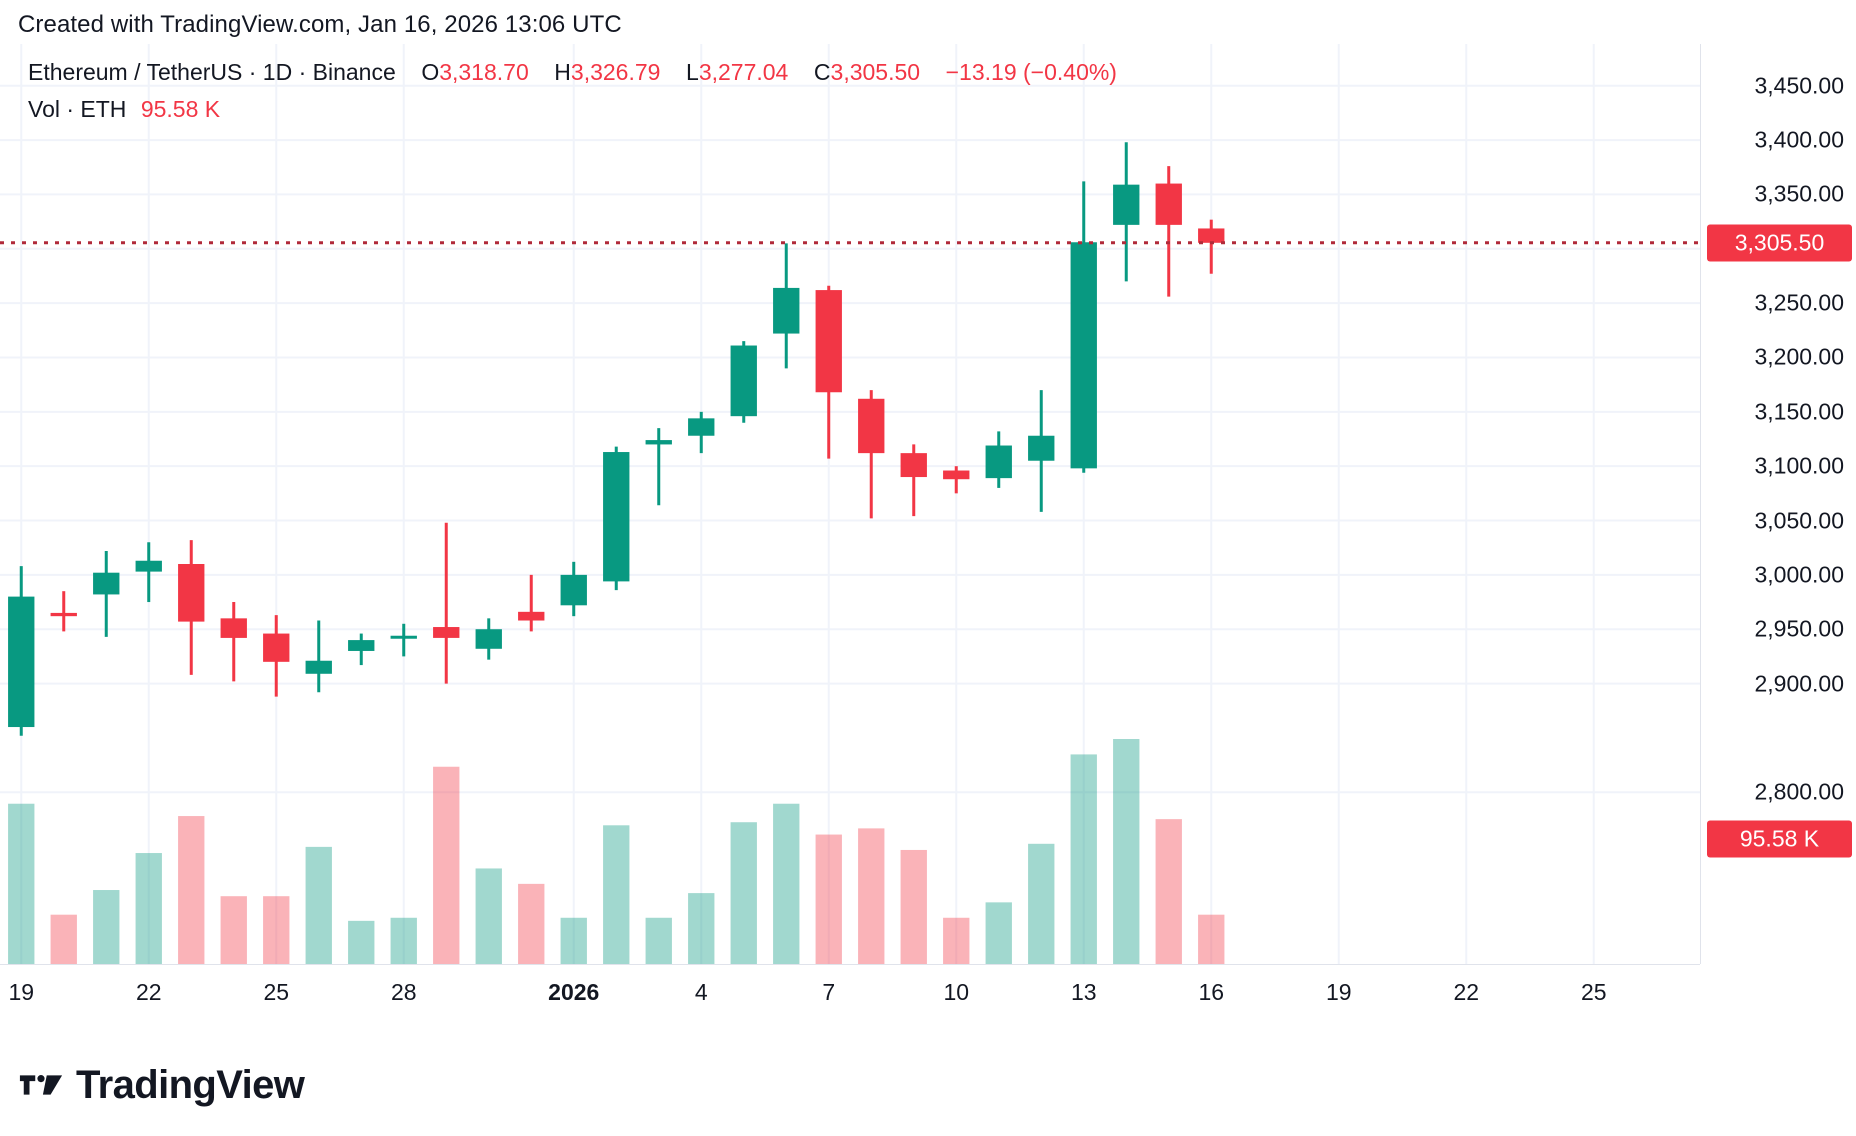  I want to click on price-axis-tick: 3,000.00, so click(1799, 574).